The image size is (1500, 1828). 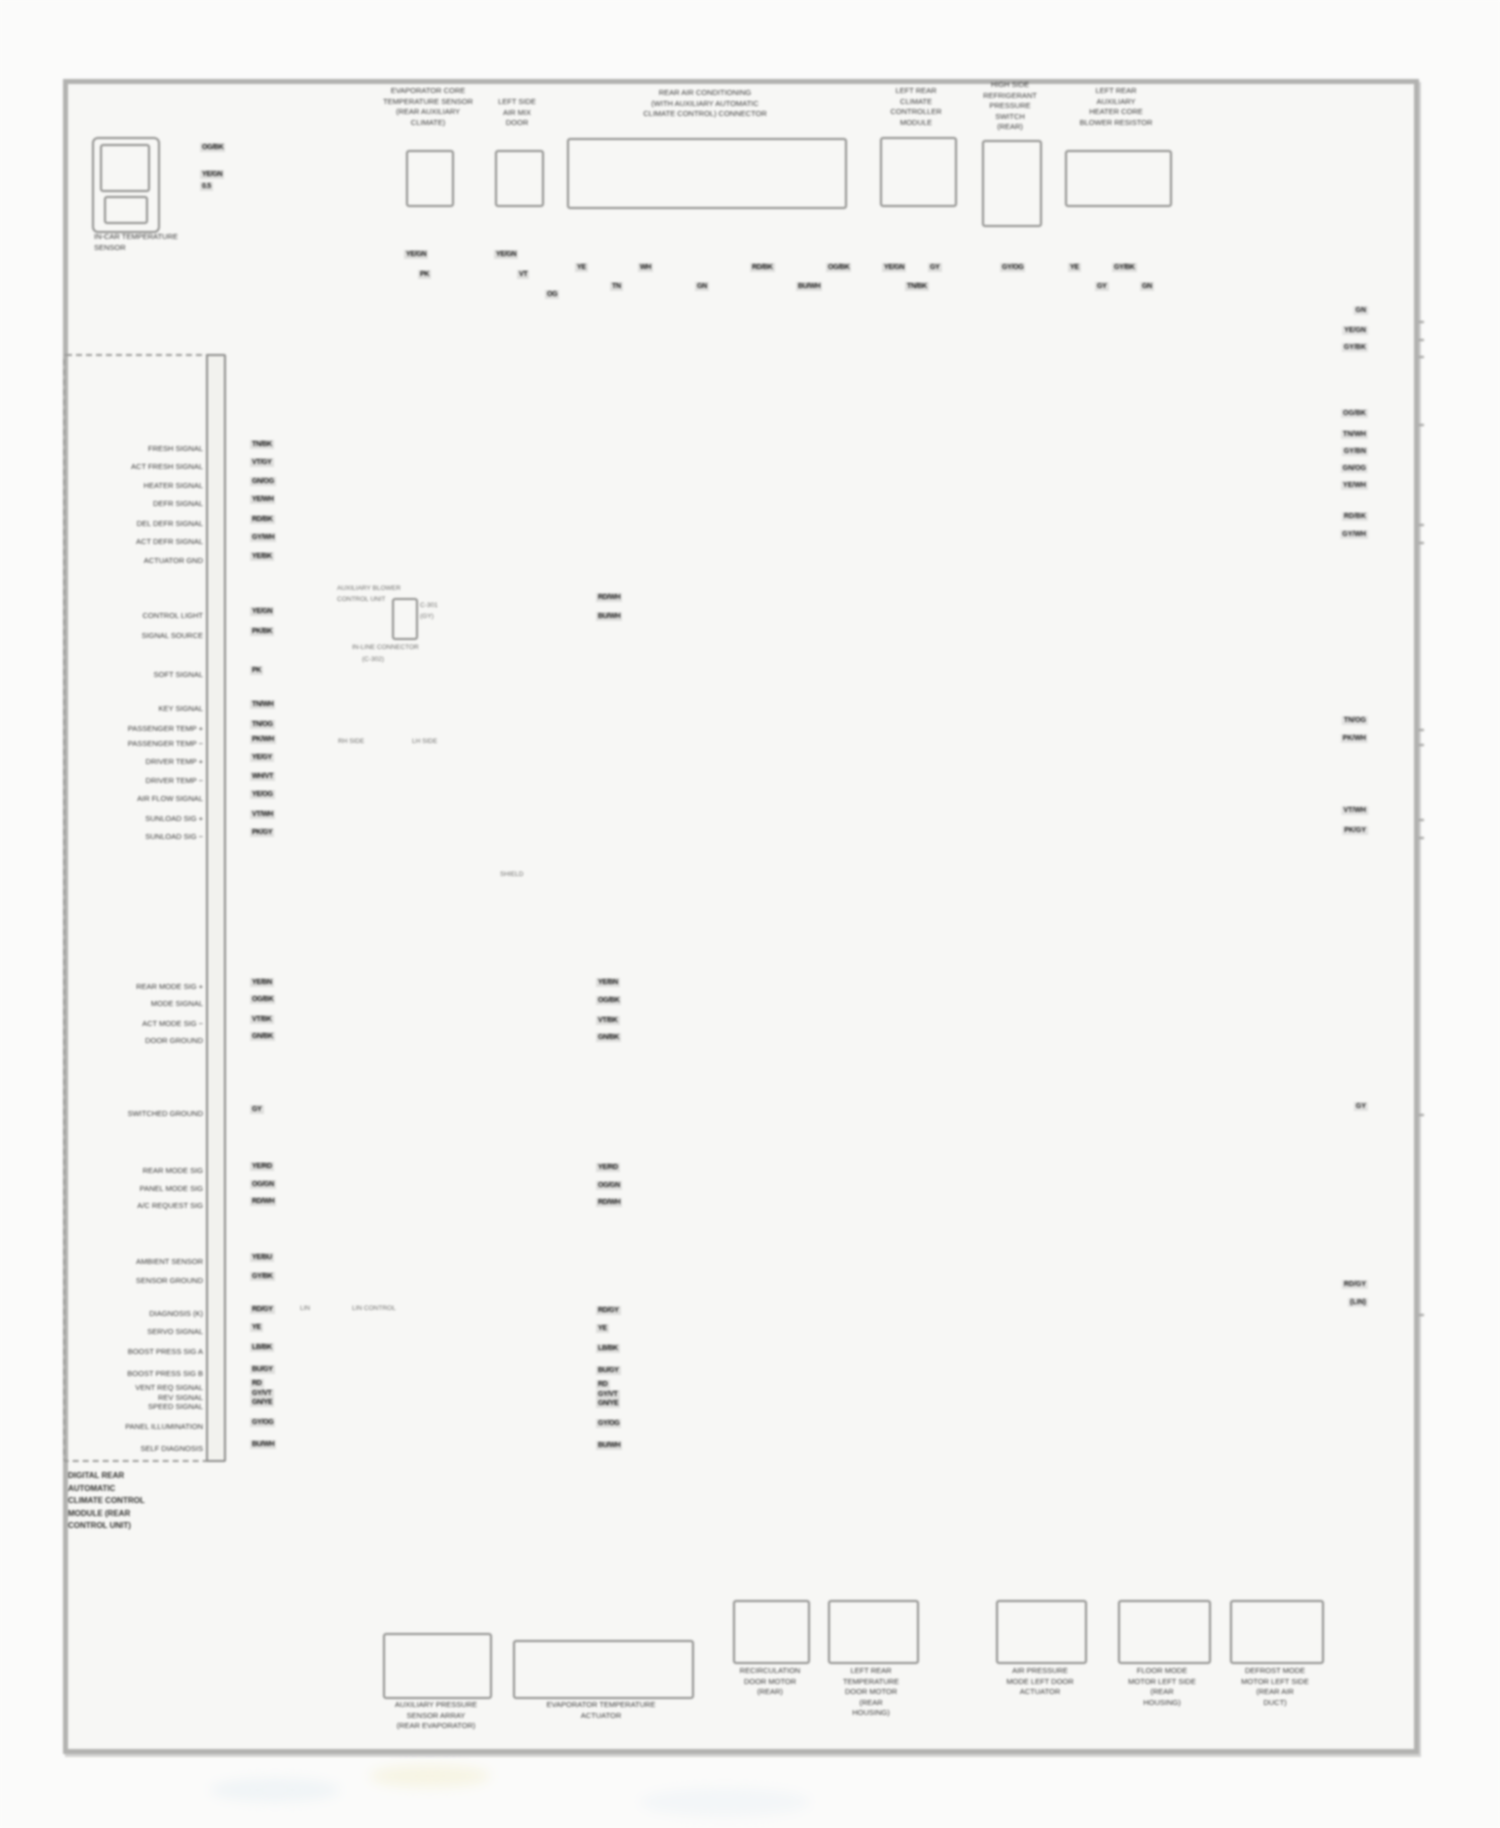 What do you see at coordinates (1010, 84) in the screenshot?
I see `component-label: HIGH SIDE` at bounding box center [1010, 84].